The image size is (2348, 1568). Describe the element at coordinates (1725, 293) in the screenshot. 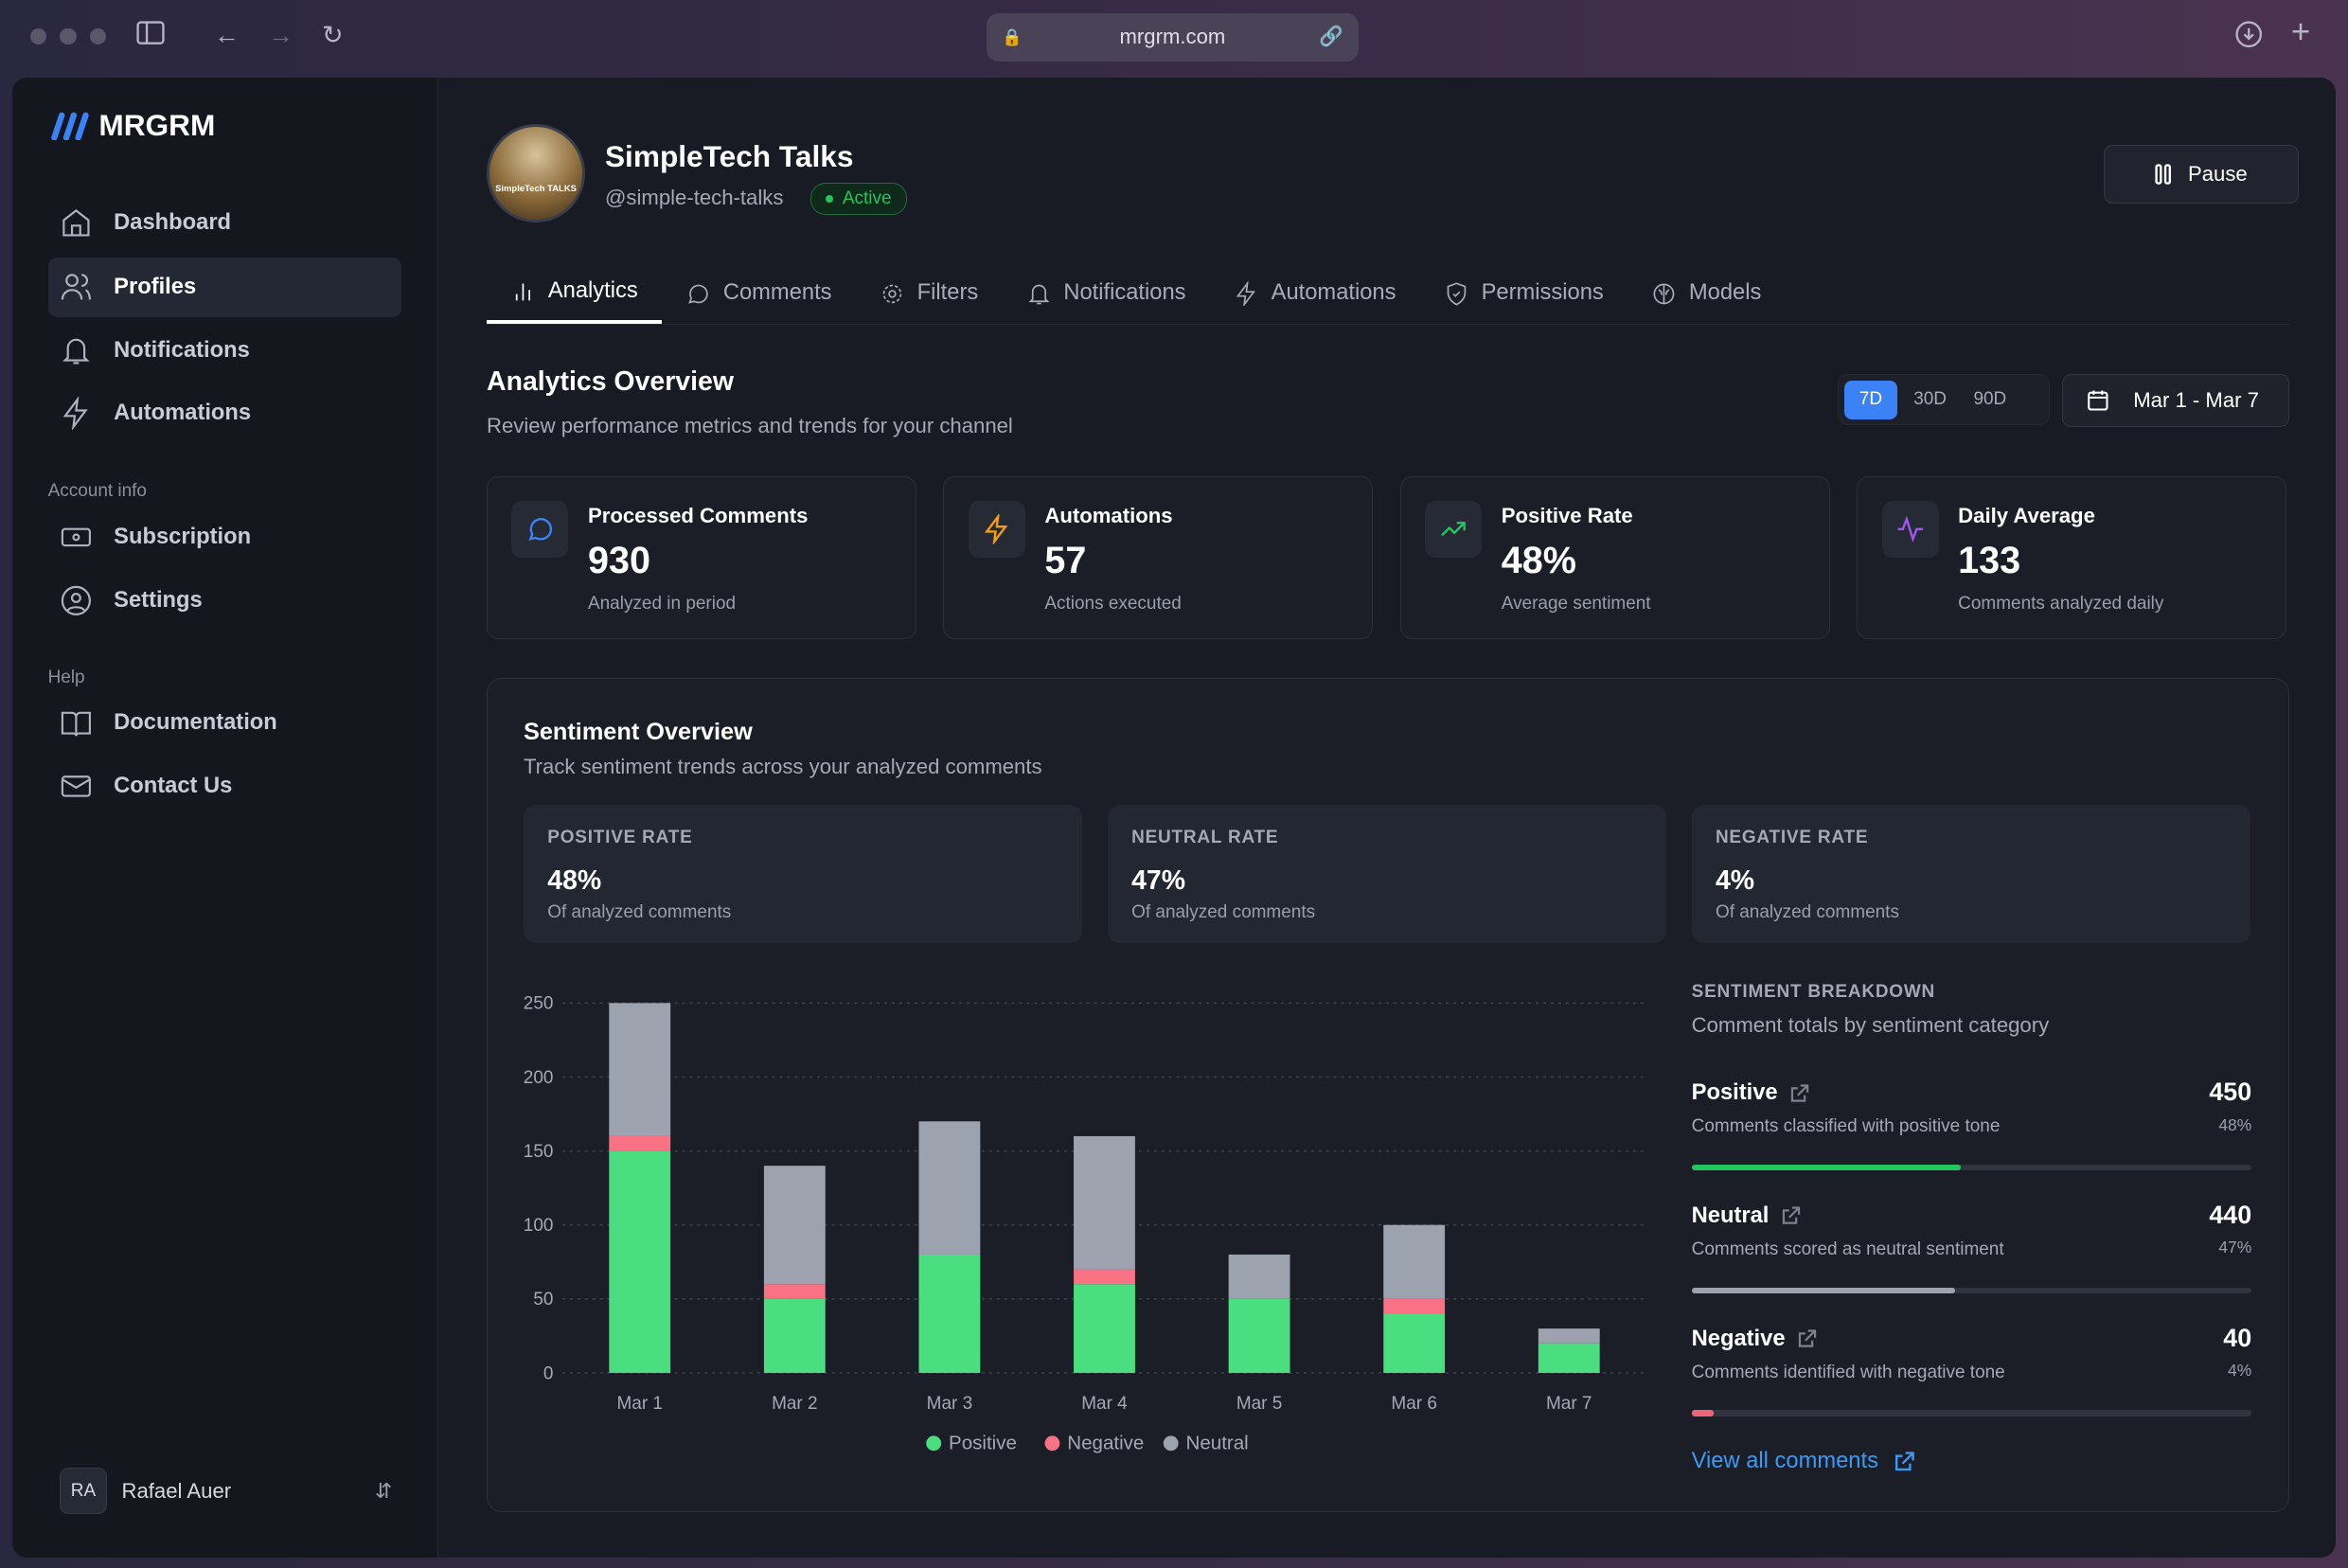

I see `tab-label: Models` at that location.